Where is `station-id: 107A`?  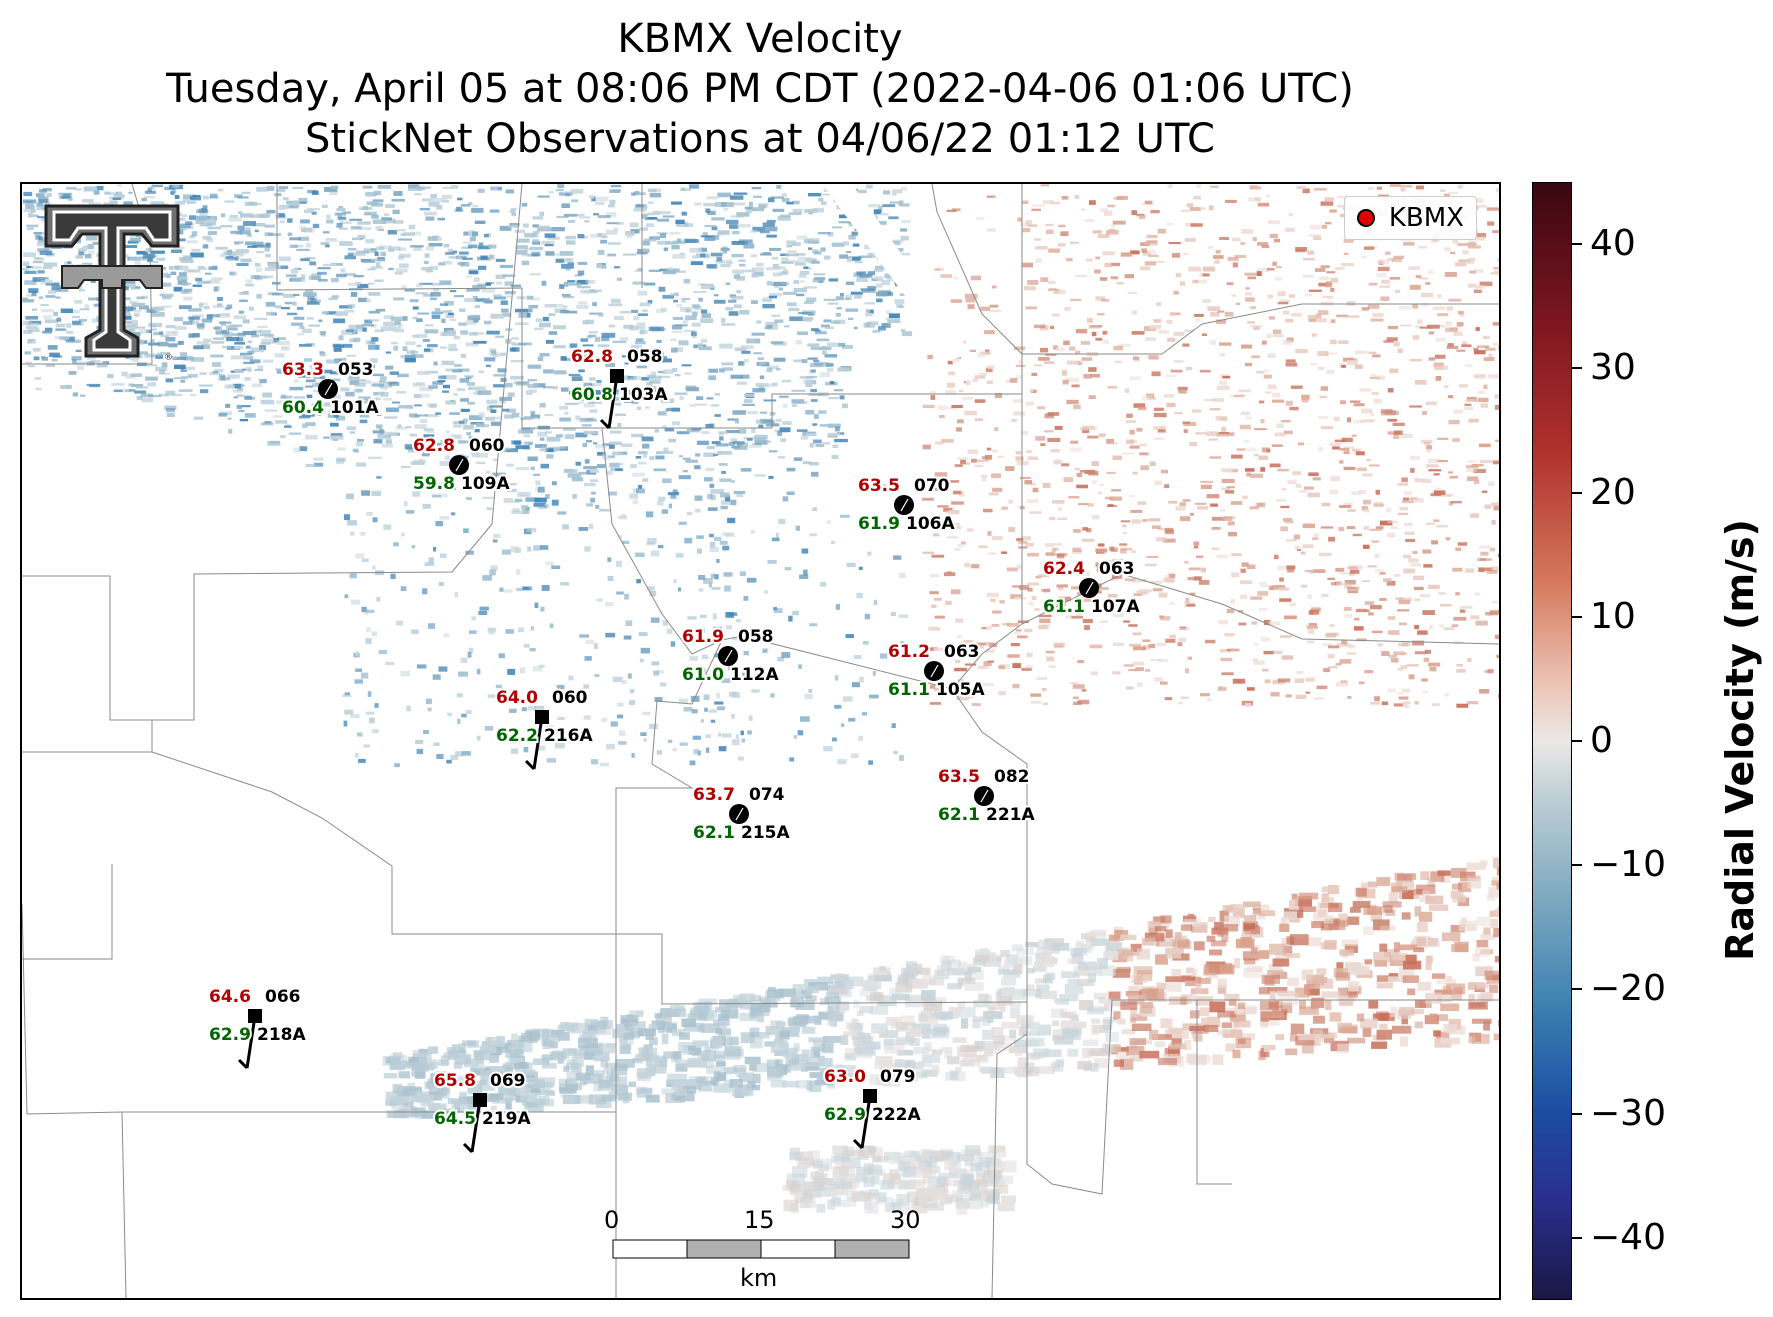 station-id: 107A is located at coordinates (1115, 607).